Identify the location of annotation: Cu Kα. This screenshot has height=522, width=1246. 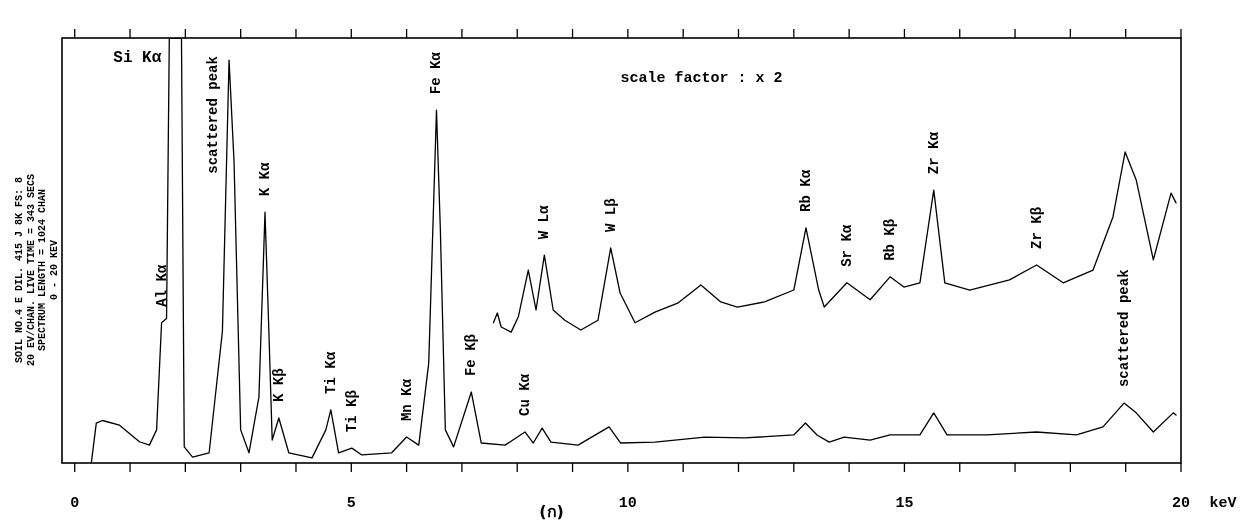
(524, 394).